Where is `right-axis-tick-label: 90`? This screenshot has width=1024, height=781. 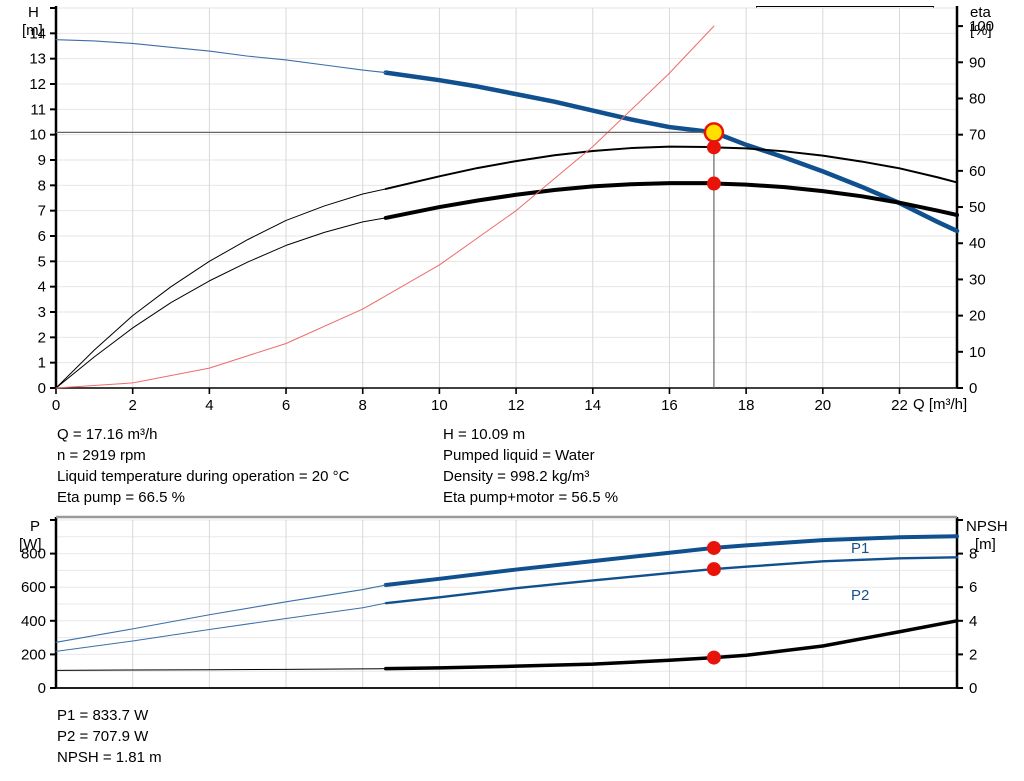
right-axis-tick-label: 90 is located at coordinates (977, 62).